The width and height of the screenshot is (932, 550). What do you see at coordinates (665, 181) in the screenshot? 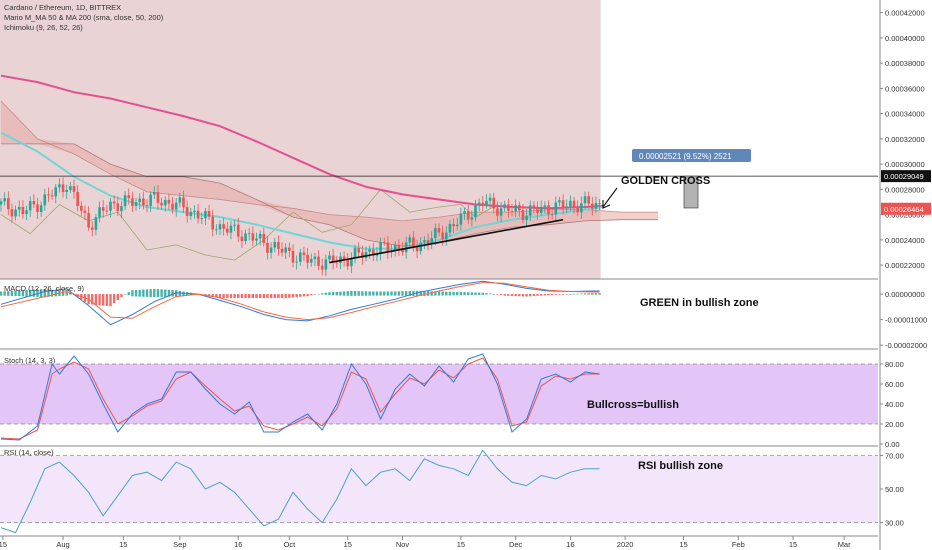
I see `golden-cross-annotation: GOLDEN CROSS` at bounding box center [665, 181].